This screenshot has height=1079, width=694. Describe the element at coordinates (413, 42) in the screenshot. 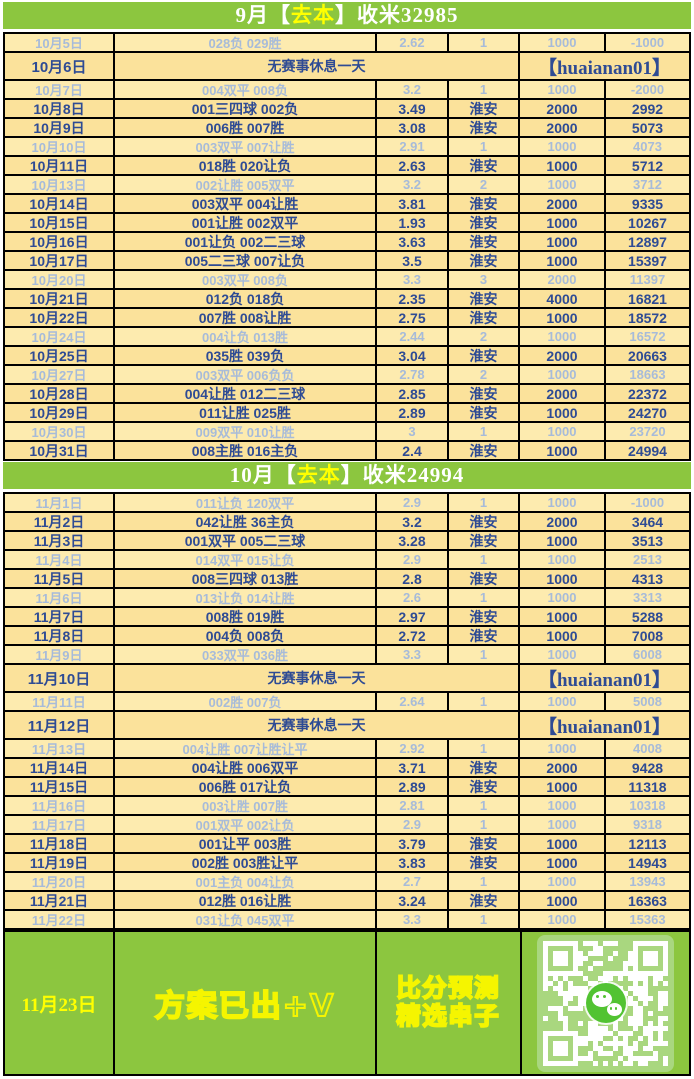

I see `odds-cell: 2.62` at that location.